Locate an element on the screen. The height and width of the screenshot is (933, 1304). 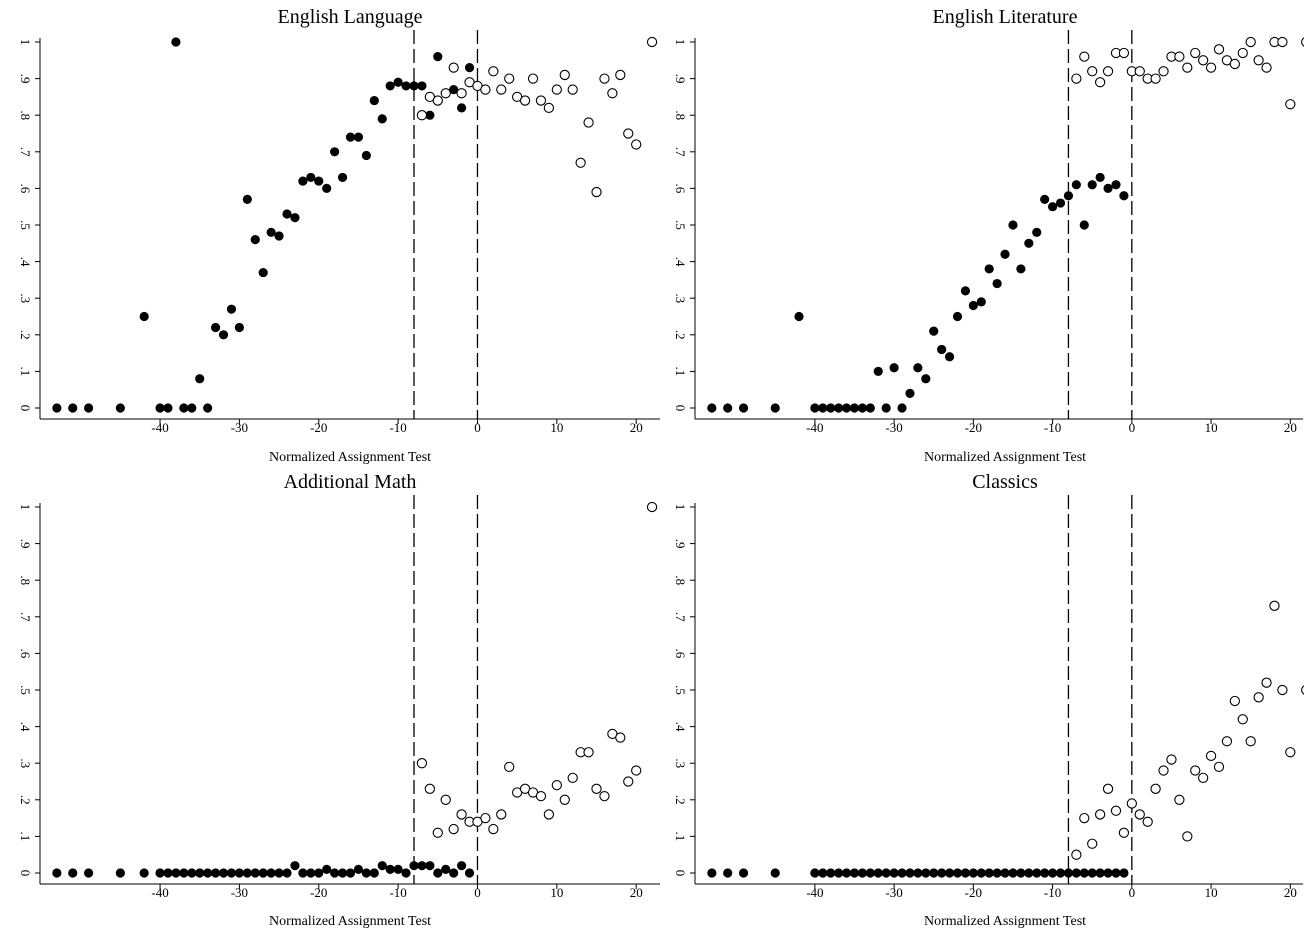
y-tick-label: .5 is located at coordinates (680, 225).